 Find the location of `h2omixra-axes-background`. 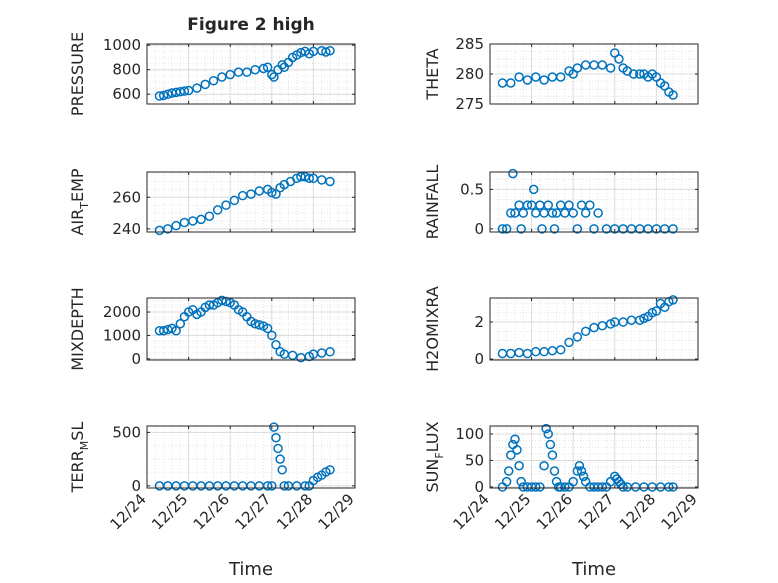

h2omixra-axes-background is located at coordinates (594, 329).